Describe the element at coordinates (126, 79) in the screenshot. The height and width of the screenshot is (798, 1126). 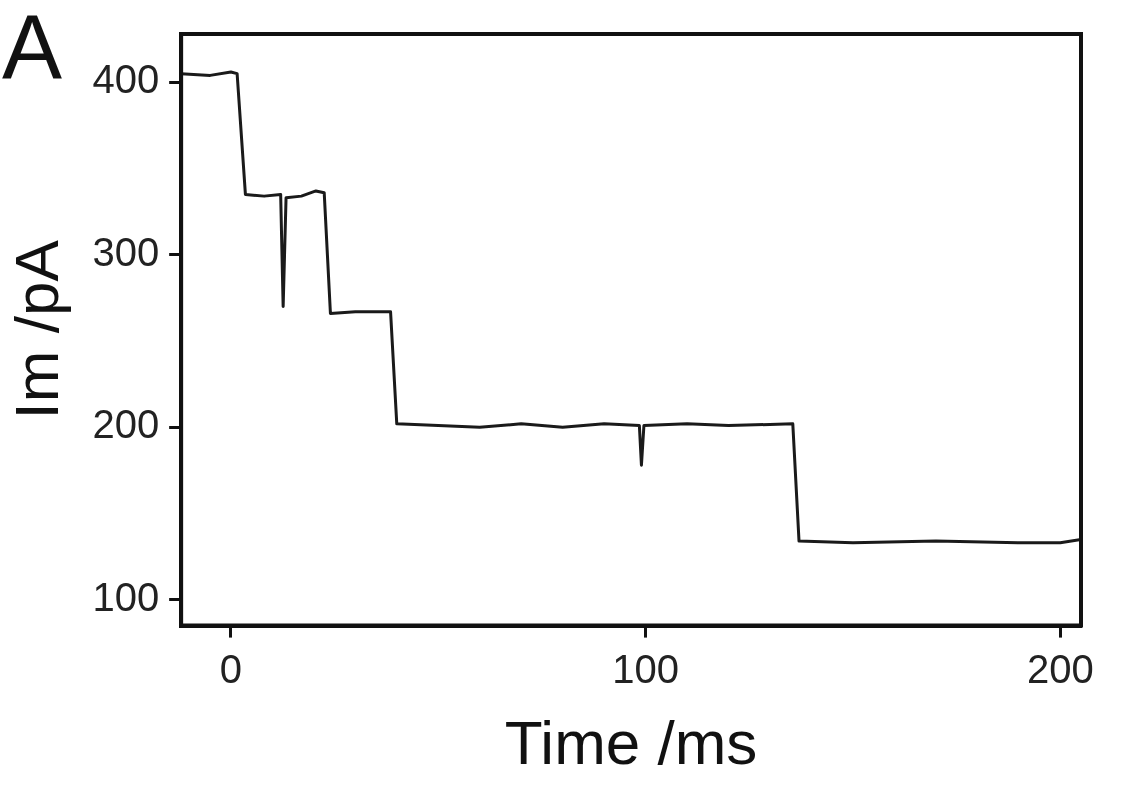
I see `y-tick-label: 400` at that location.